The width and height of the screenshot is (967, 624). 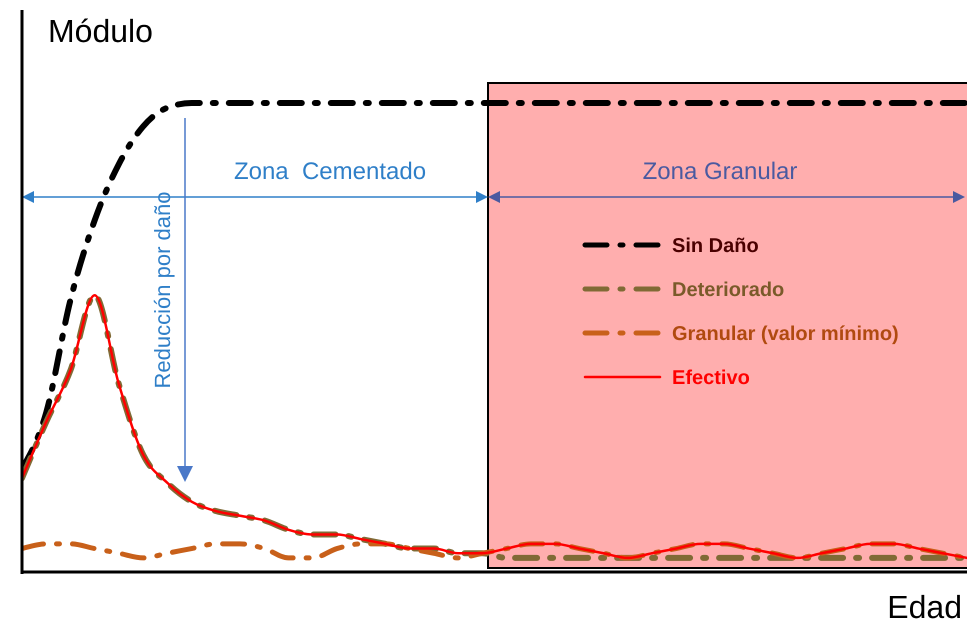 What do you see at coordinates (715, 246) in the screenshot?
I see `legend-label: Sin Daño` at bounding box center [715, 246].